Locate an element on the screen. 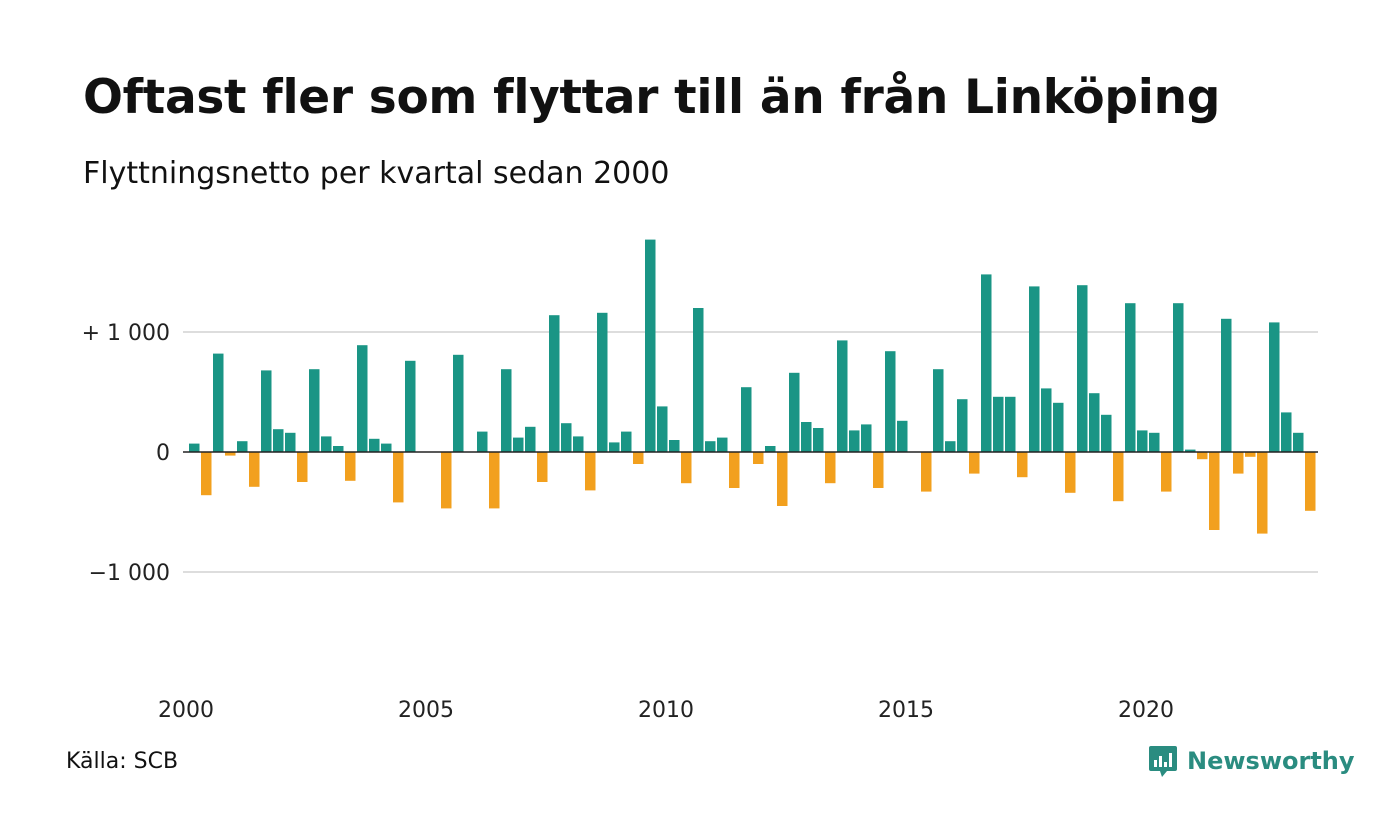 This screenshot has width=1400, height=840. y-tick-label: 0 is located at coordinates (163, 453).